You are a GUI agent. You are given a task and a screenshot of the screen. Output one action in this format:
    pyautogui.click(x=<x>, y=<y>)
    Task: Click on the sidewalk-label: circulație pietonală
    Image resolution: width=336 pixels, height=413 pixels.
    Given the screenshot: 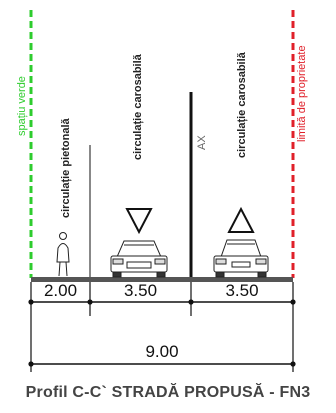 What is the action you would take?
    pyautogui.click(x=66, y=168)
    